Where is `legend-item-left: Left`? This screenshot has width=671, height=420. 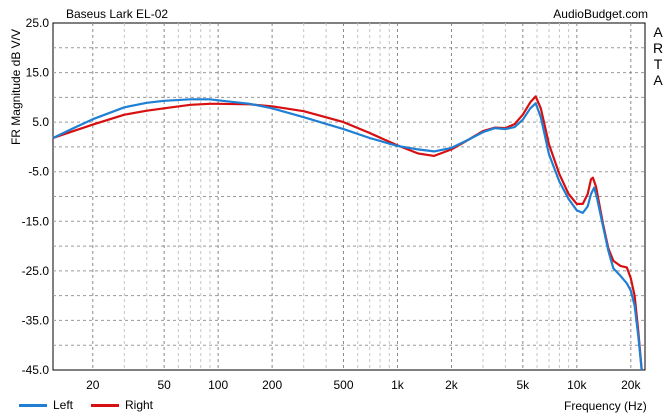
legend-item-left: Left is located at coordinates (46, 405).